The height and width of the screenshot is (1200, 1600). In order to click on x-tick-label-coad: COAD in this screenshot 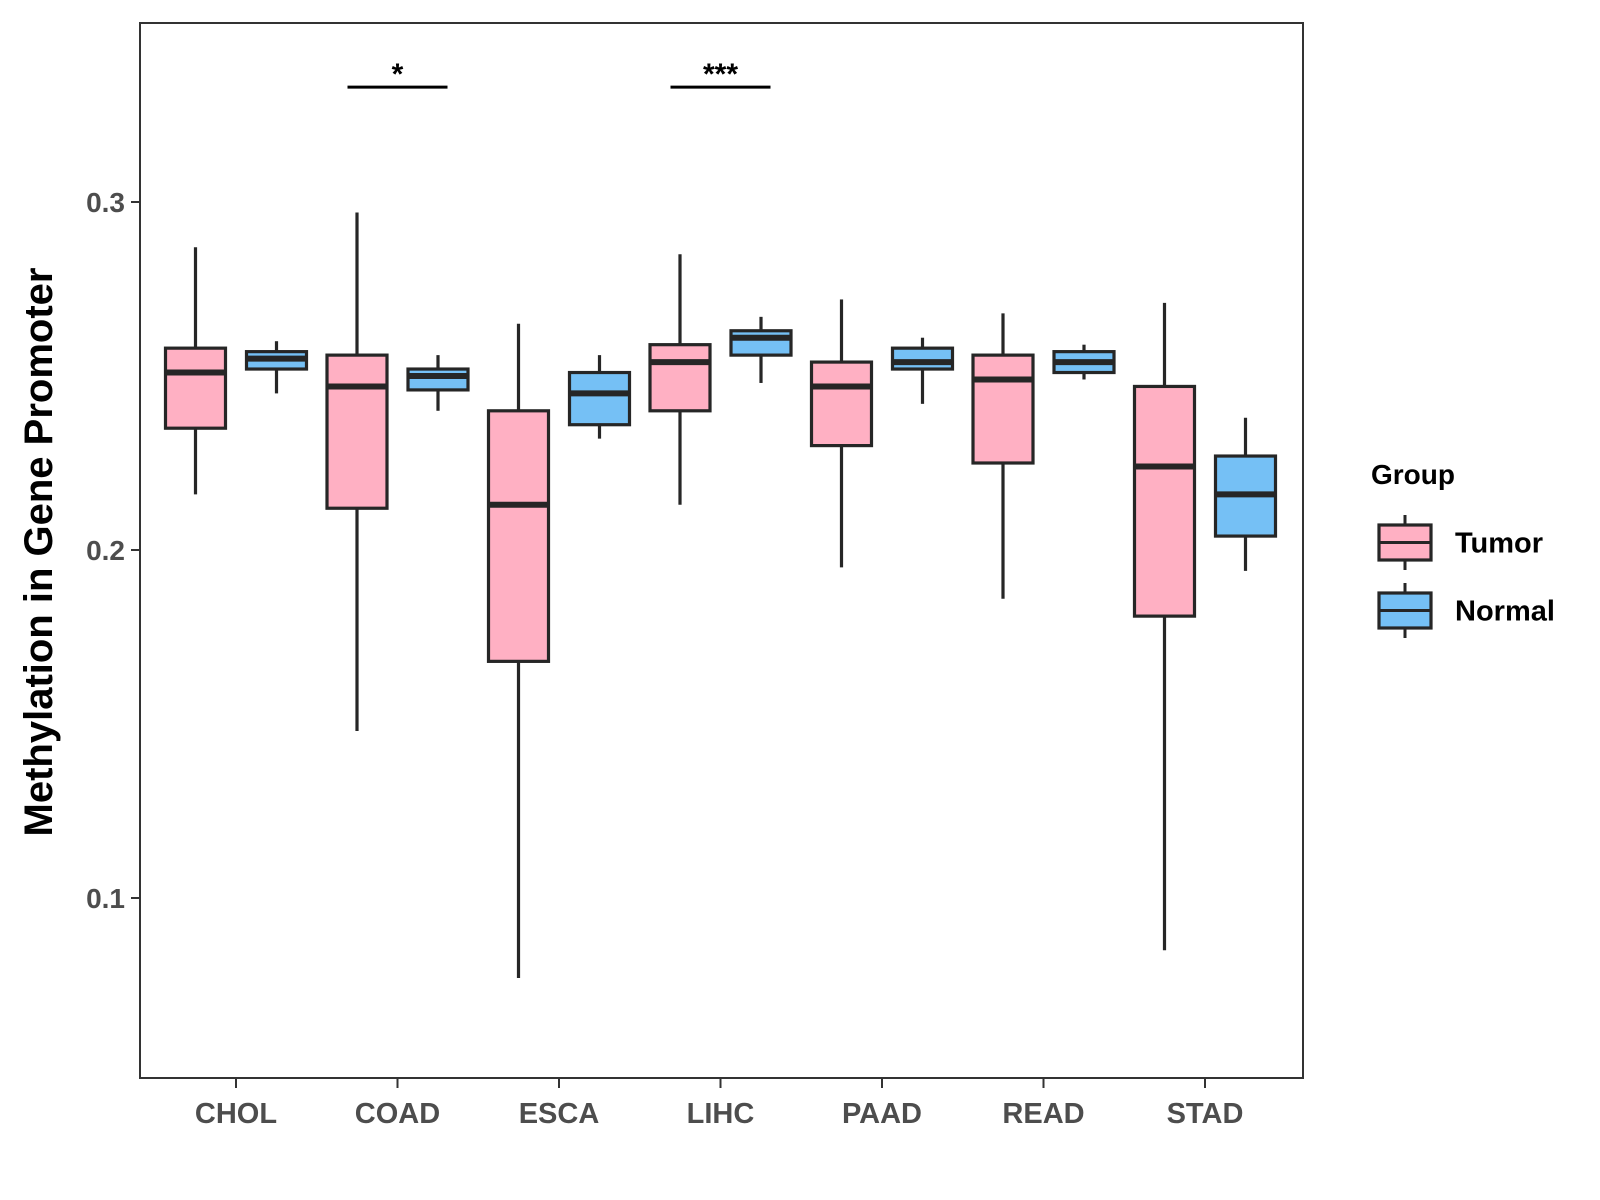, I will do `click(397, 1114)`.